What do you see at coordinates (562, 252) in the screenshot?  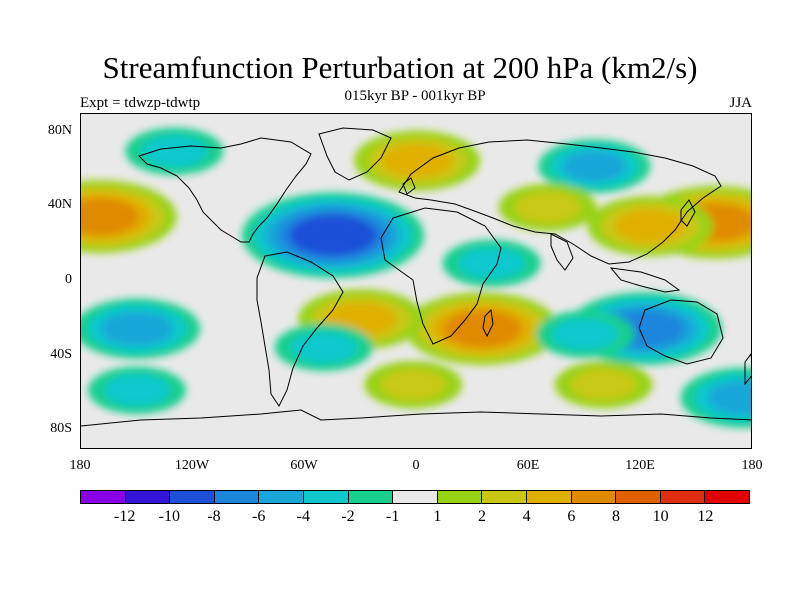 I see `coastline-india` at bounding box center [562, 252].